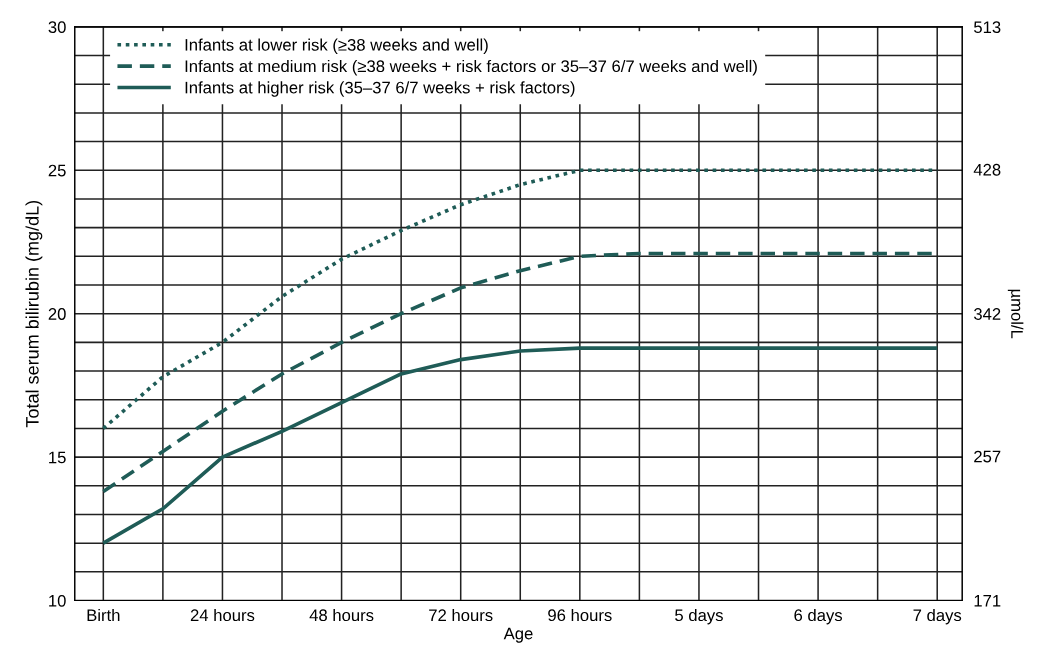 Image resolution: width=1038 pixels, height=671 pixels. What do you see at coordinates (937, 616) in the screenshot?
I see `x-tick-label: 7 days` at bounding box center [937, 616].